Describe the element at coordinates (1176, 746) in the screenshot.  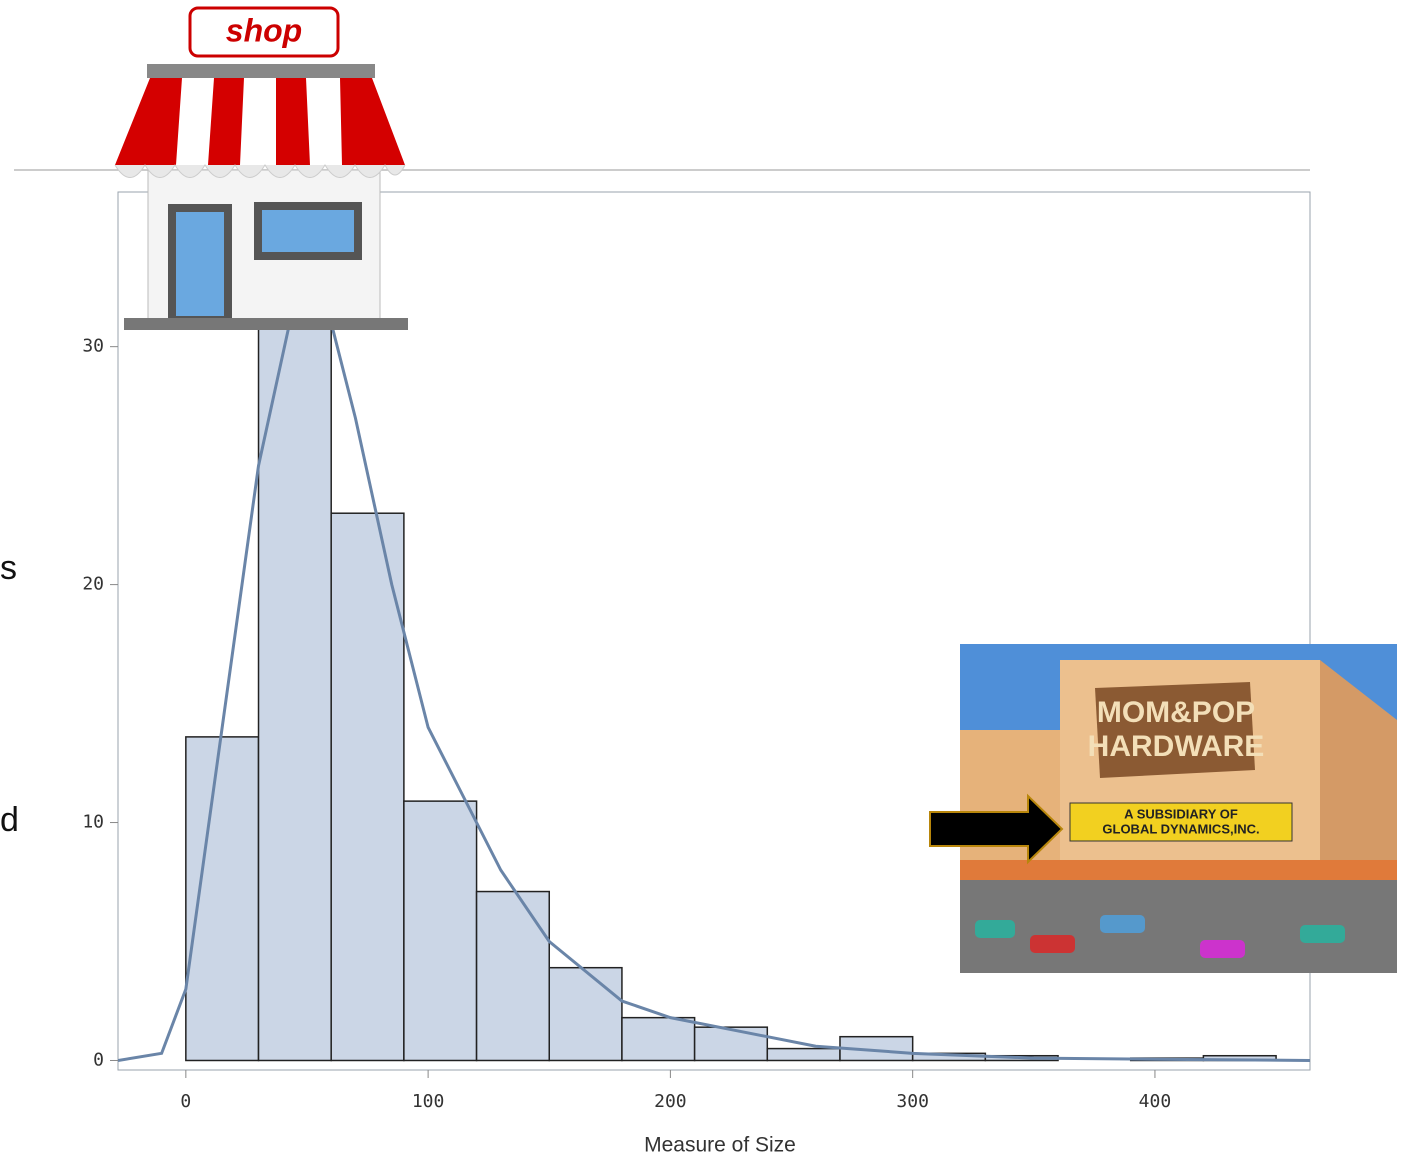
I see `hardware-sign: HARDWARE` at that location.